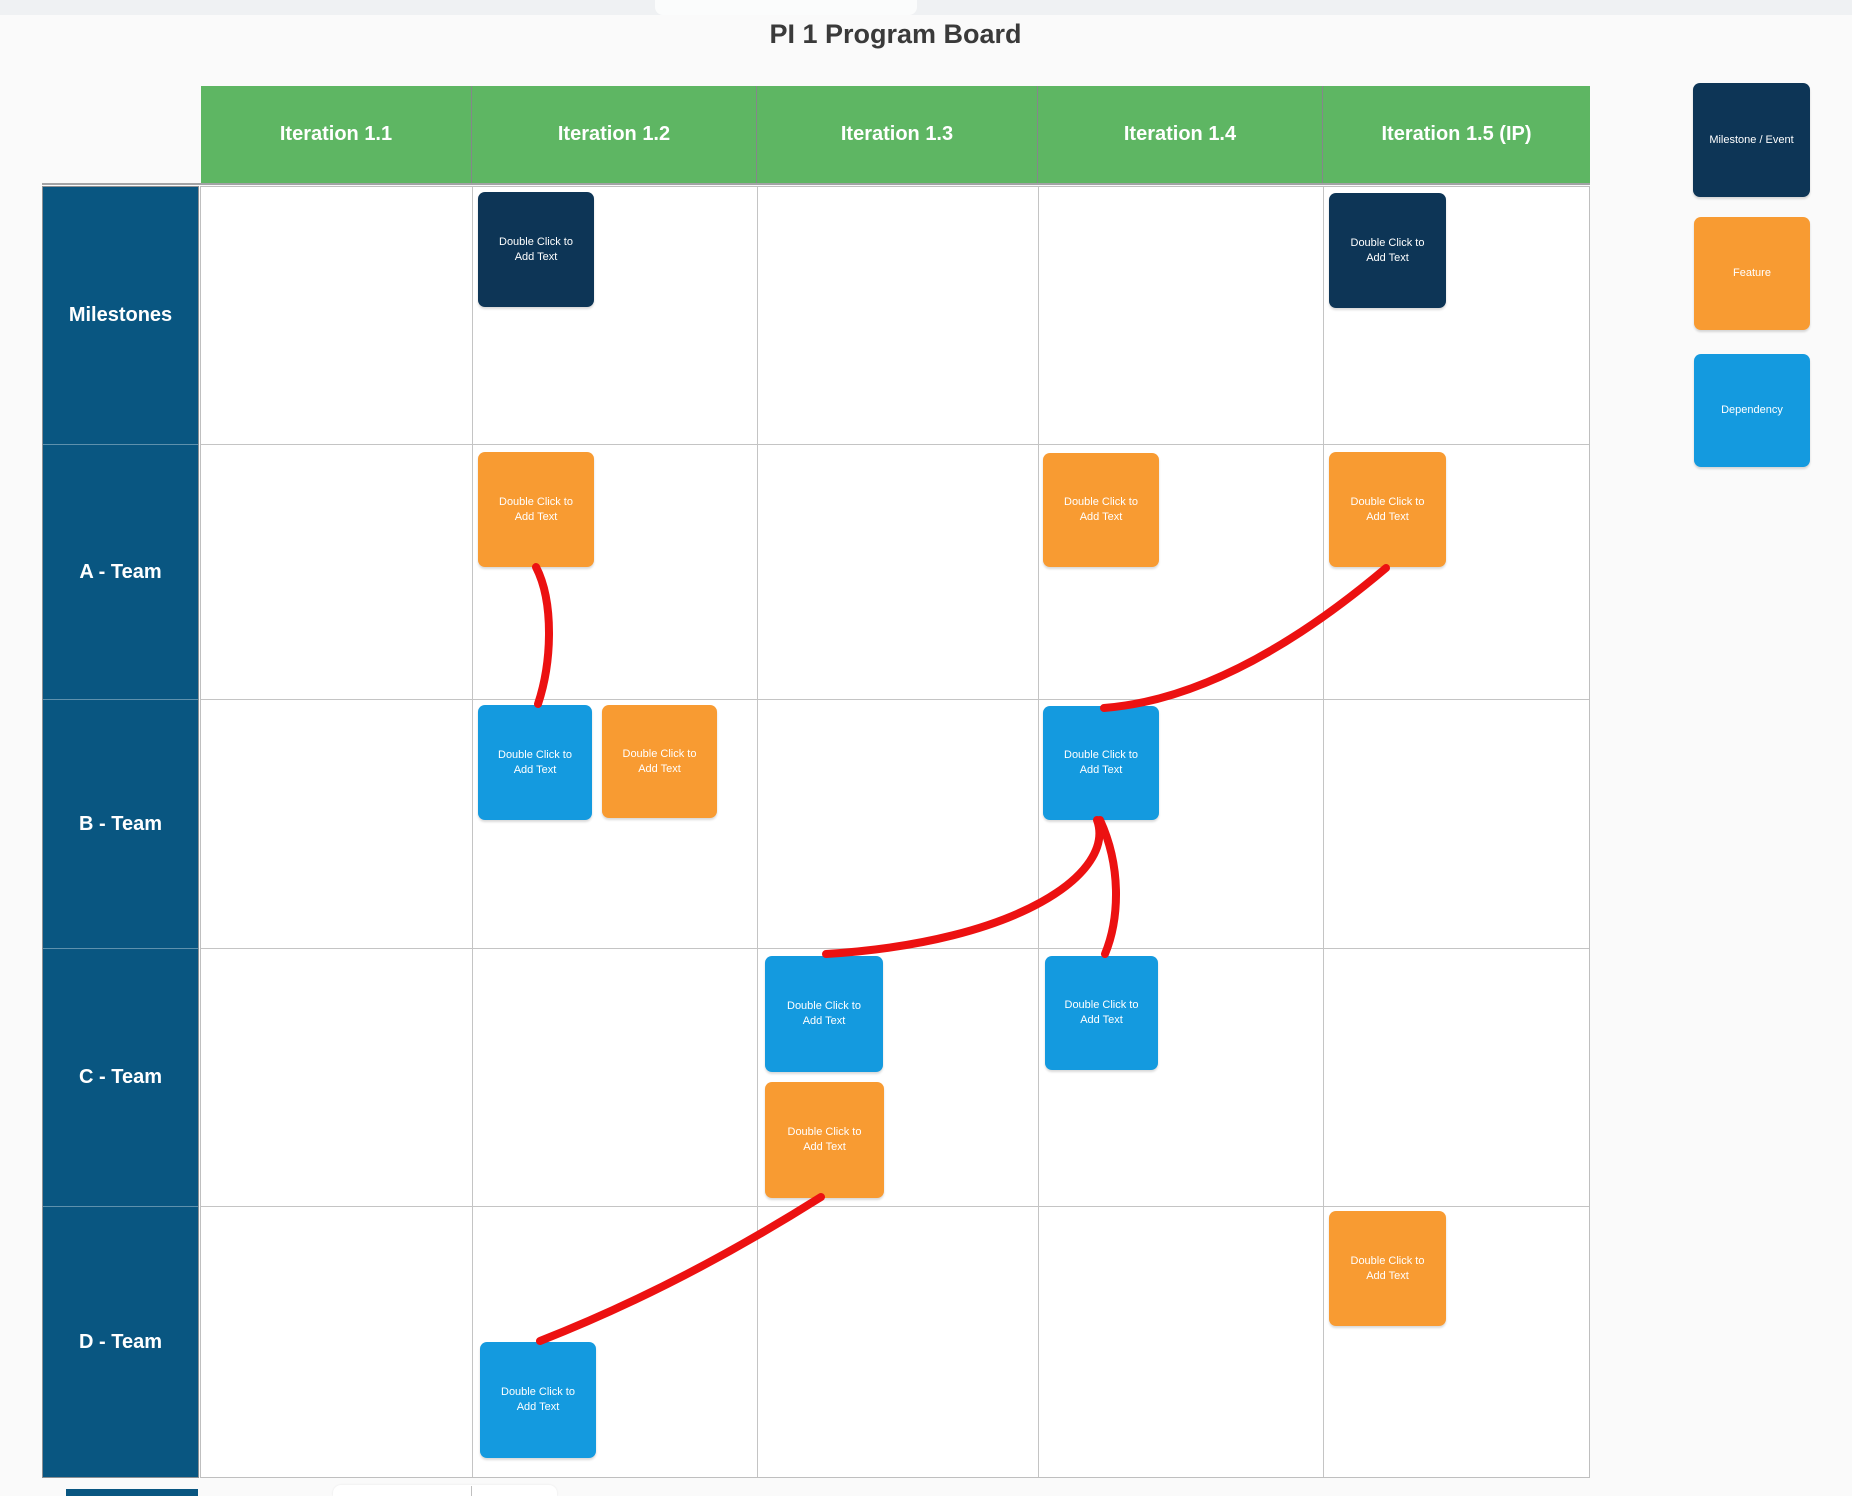 The height and width of the screenshot is (1496, 1852). I want to click on top-edge-panel, so click(786, 7).